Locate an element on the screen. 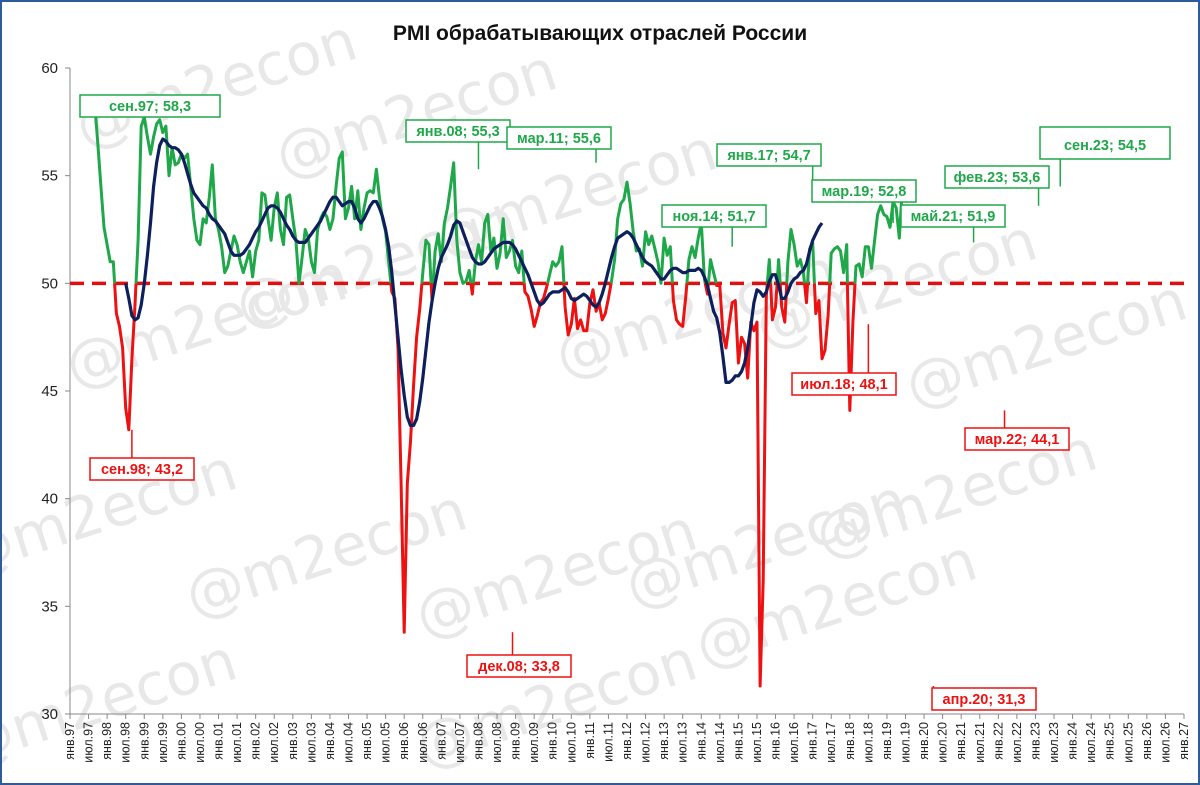 This screenshot has height=785, width=1200. annotation-label: янв.08; 55,3 is located at coordinates (457, 132).